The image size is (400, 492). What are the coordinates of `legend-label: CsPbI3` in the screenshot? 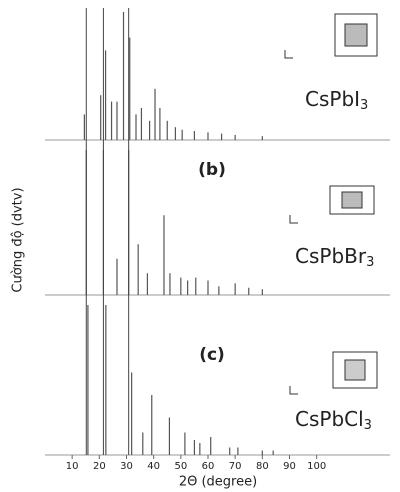 It's located at (336, 100).